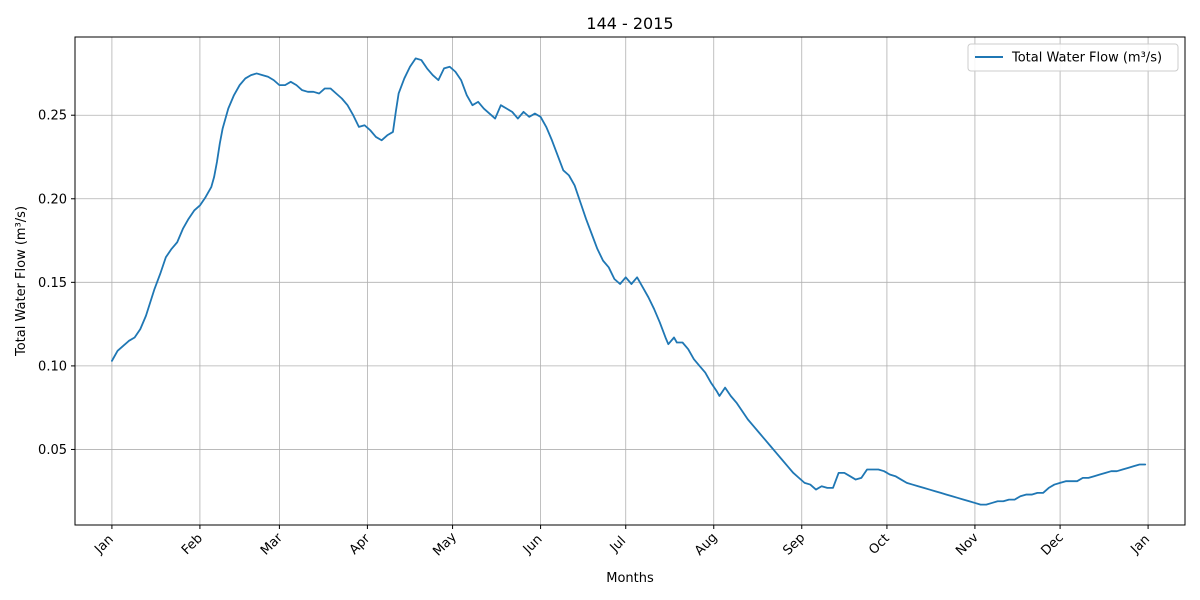  What do you see at coordinates (56, 283) in the screenshot?
I see `y-axis: 0.05 0.10 0.15 0.20 0.25` at bounding box center [56, 283].